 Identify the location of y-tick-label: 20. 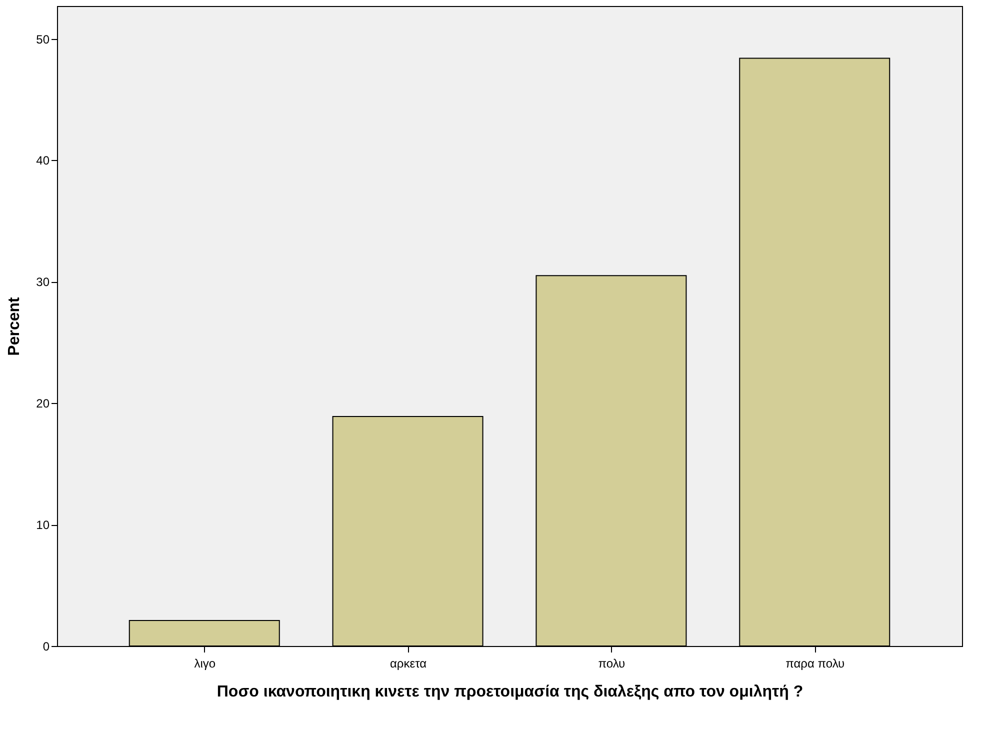
(43, 403).